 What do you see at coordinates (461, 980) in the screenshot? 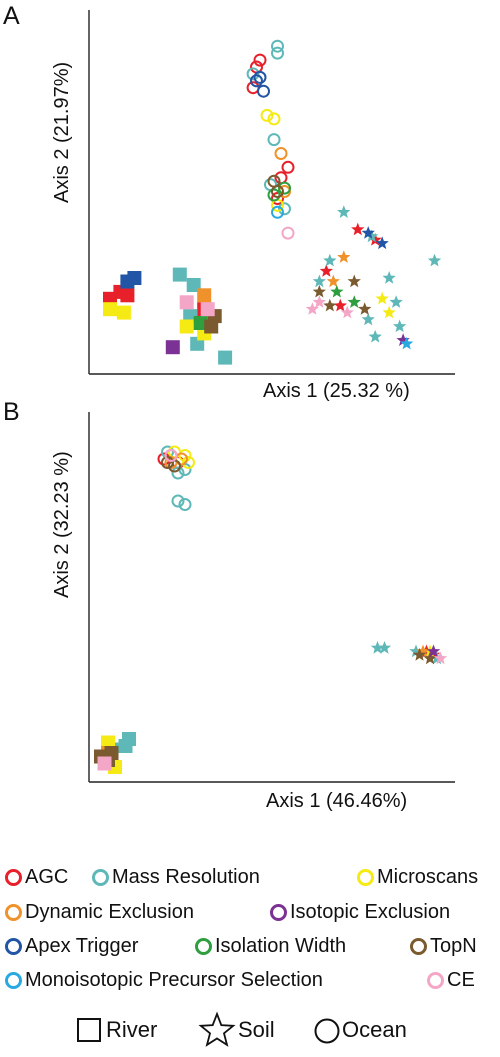
I see `legend-label: CE` at bounding box center [461, 980].